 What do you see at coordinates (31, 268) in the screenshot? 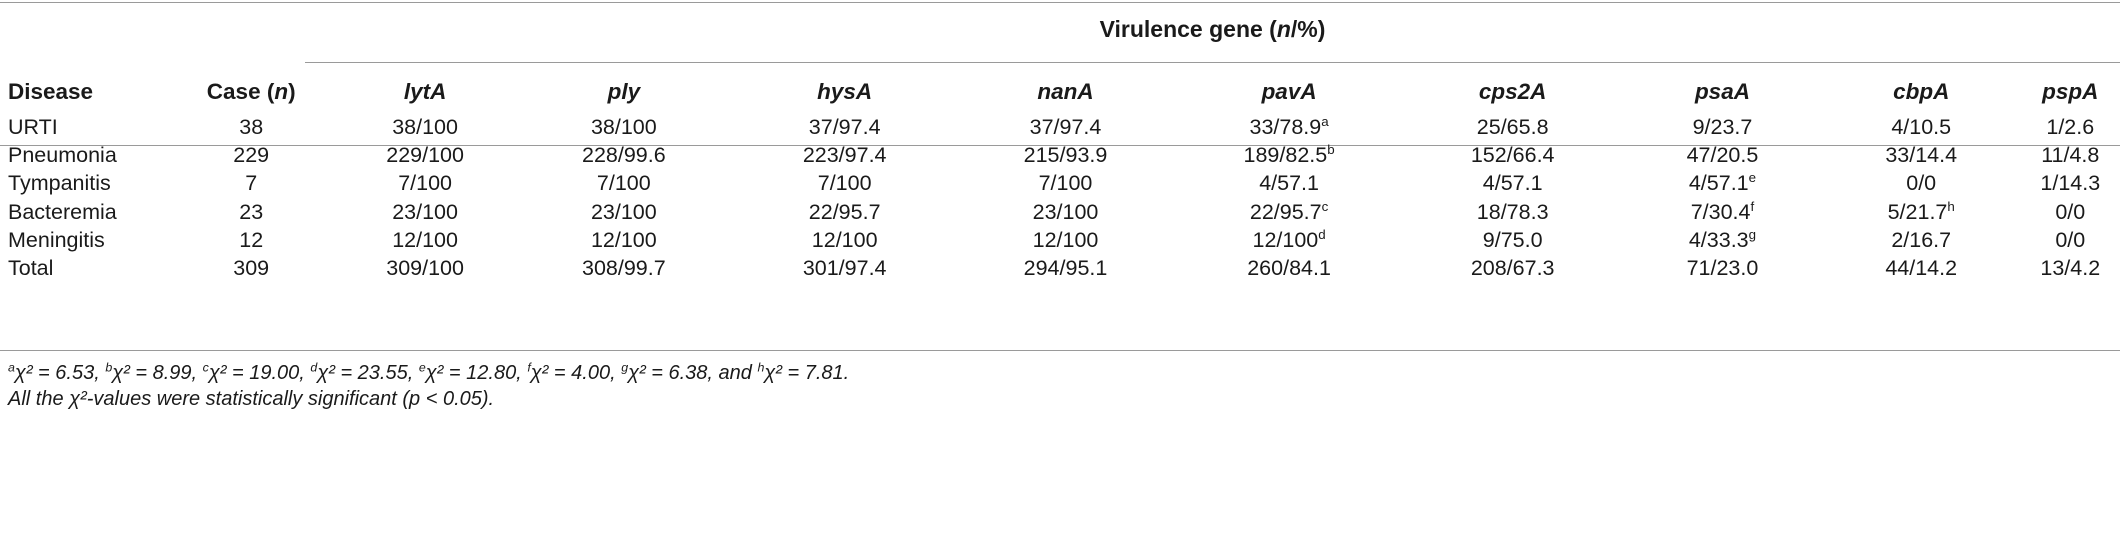
I see `cell-disease: Total` at bounding box center [31, 268].